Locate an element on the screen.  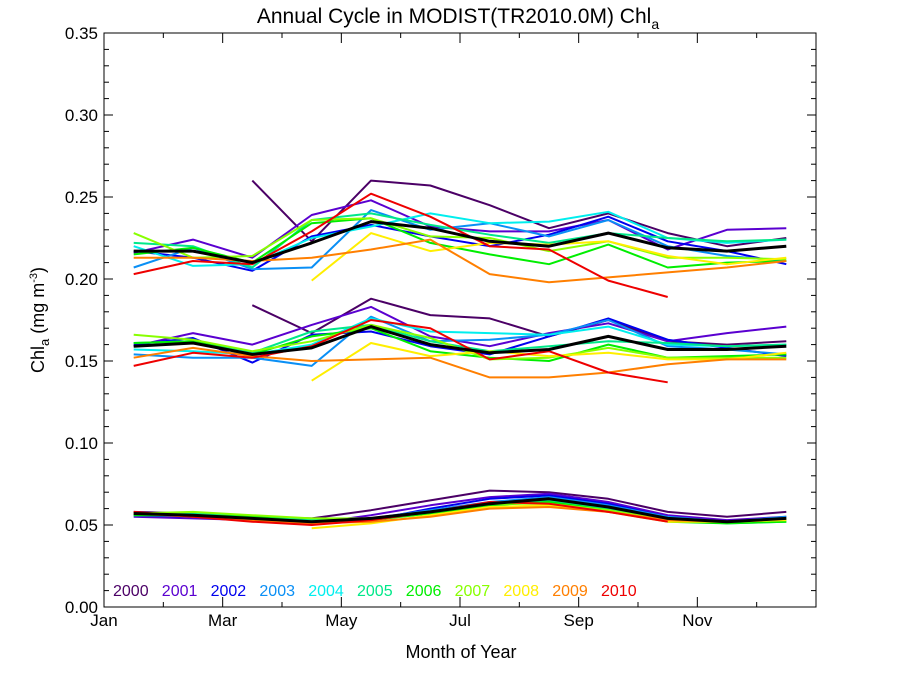
series-line-mean-upper is located at coordinates (460, 242).